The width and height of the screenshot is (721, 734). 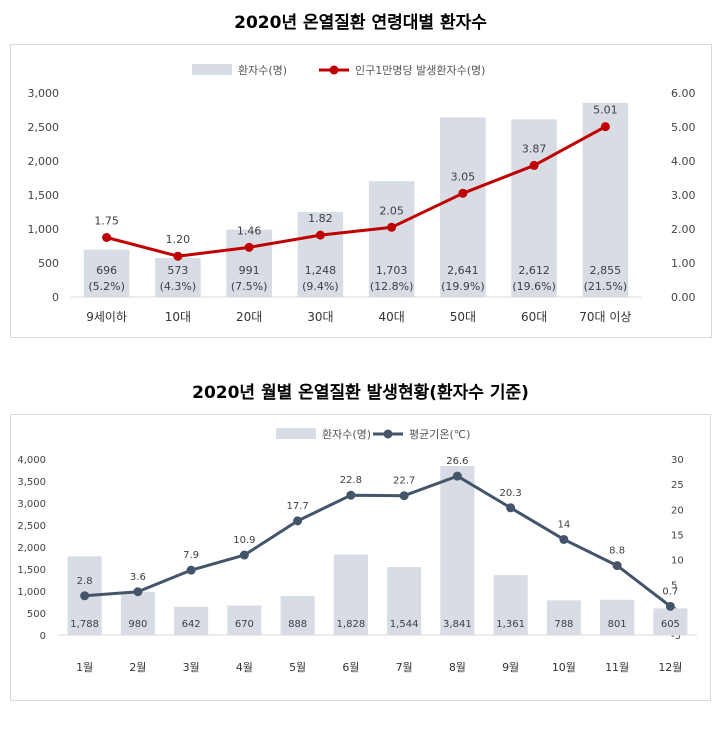 I want to click on chart2-y-left-tick: 4,000, so click(x=31, y=460).